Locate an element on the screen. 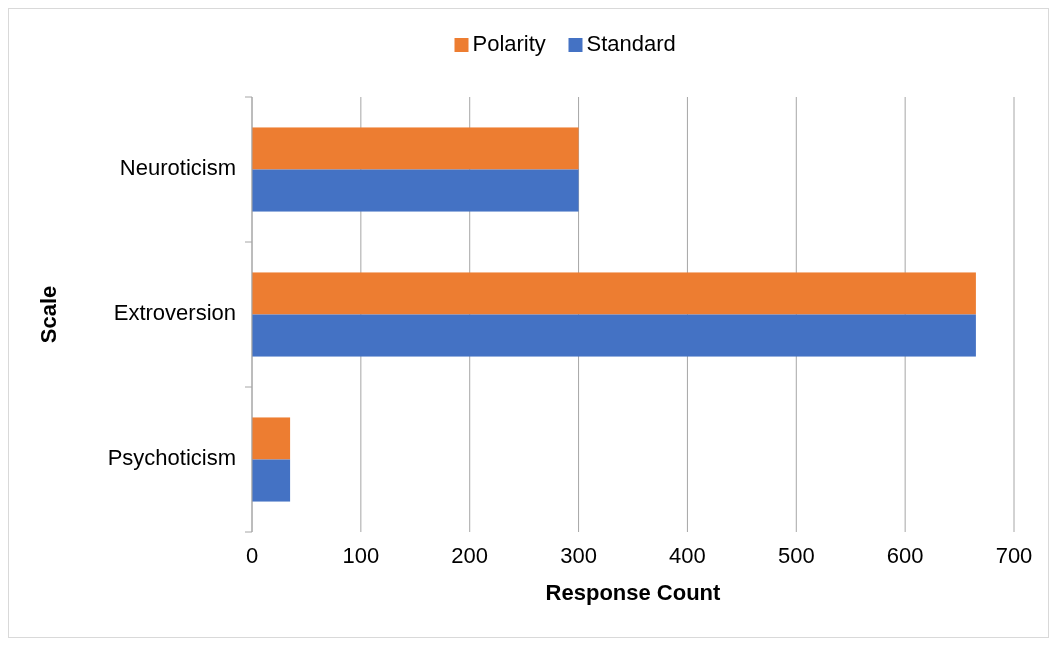 The image size is (1057, 646). x-tick-label: 200 is located at coordinates (470, 555).